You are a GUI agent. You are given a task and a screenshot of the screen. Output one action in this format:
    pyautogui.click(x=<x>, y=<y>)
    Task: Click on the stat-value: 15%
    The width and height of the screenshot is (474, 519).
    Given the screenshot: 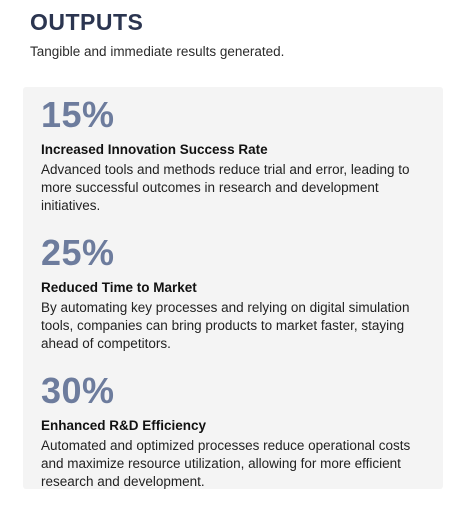 What is the action you would take?
    pyautogui.click(x=78, y=114)
    